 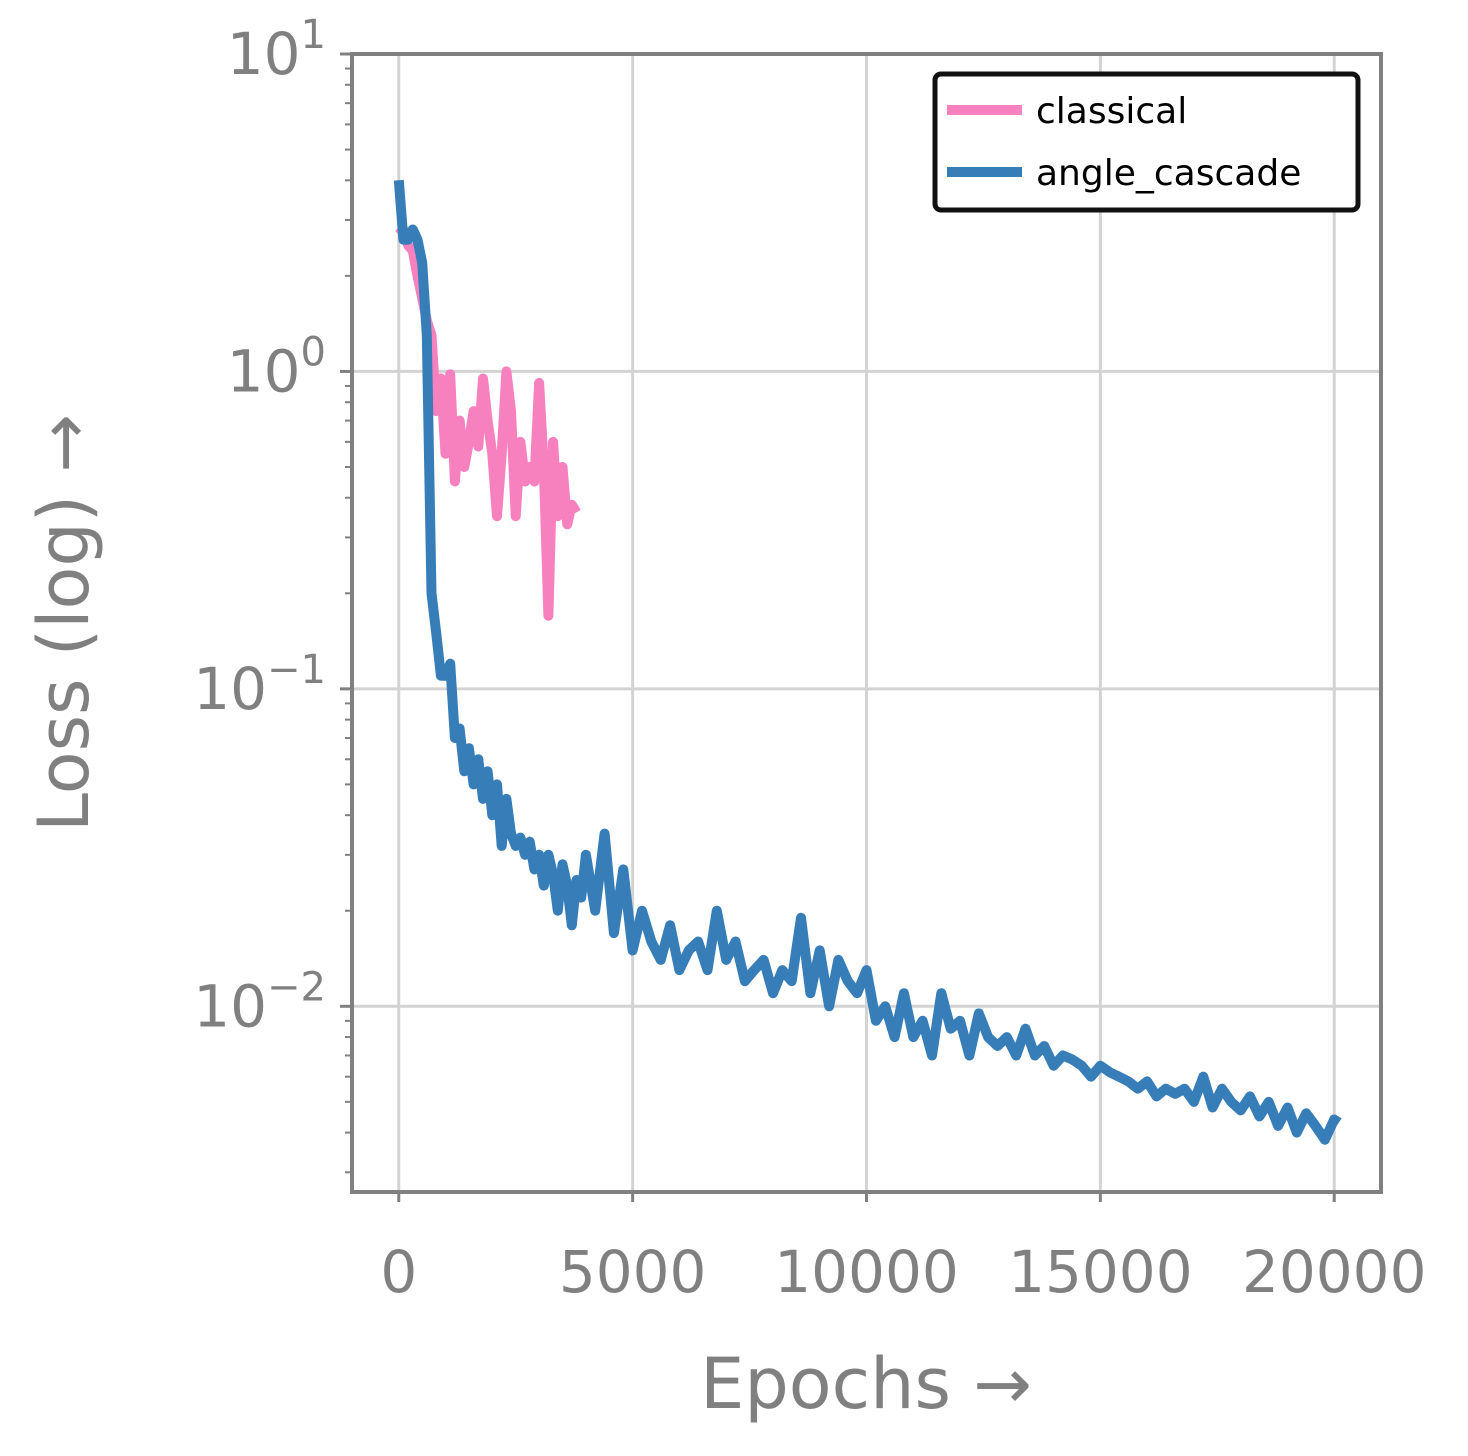 What do you see at coordinates (1168, 173) in the screenshot?
I see `legend-label-angle-cascade: angle_cascade` at bounding box center [1168, 173].